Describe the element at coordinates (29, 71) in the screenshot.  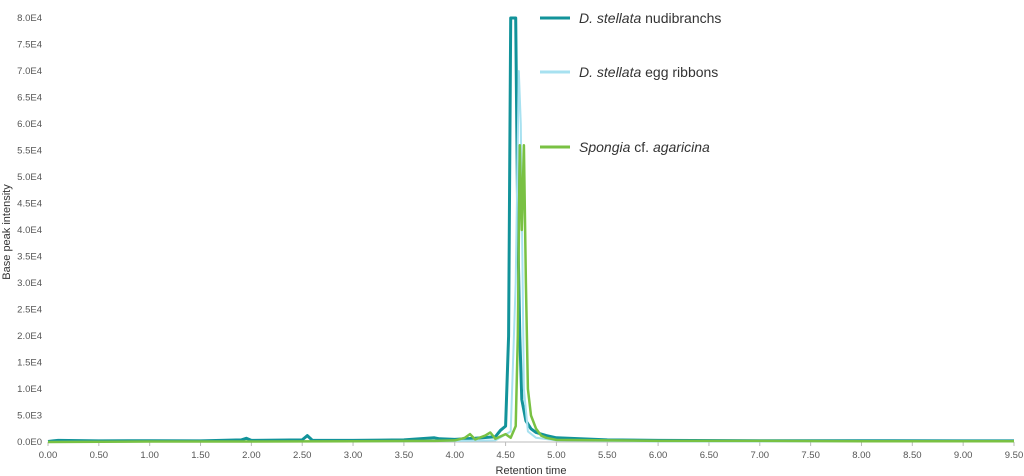
I see `y-tick-label: 7.0E4` at that location.